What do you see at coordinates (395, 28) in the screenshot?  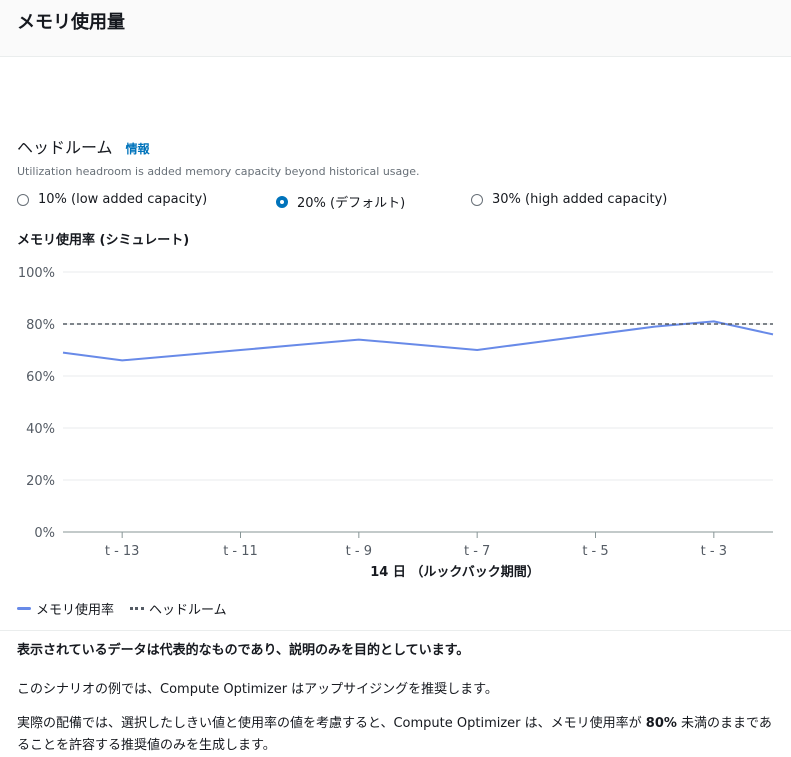 I see `panel-header: メモリ使用量` at bounding box center [395, 28].